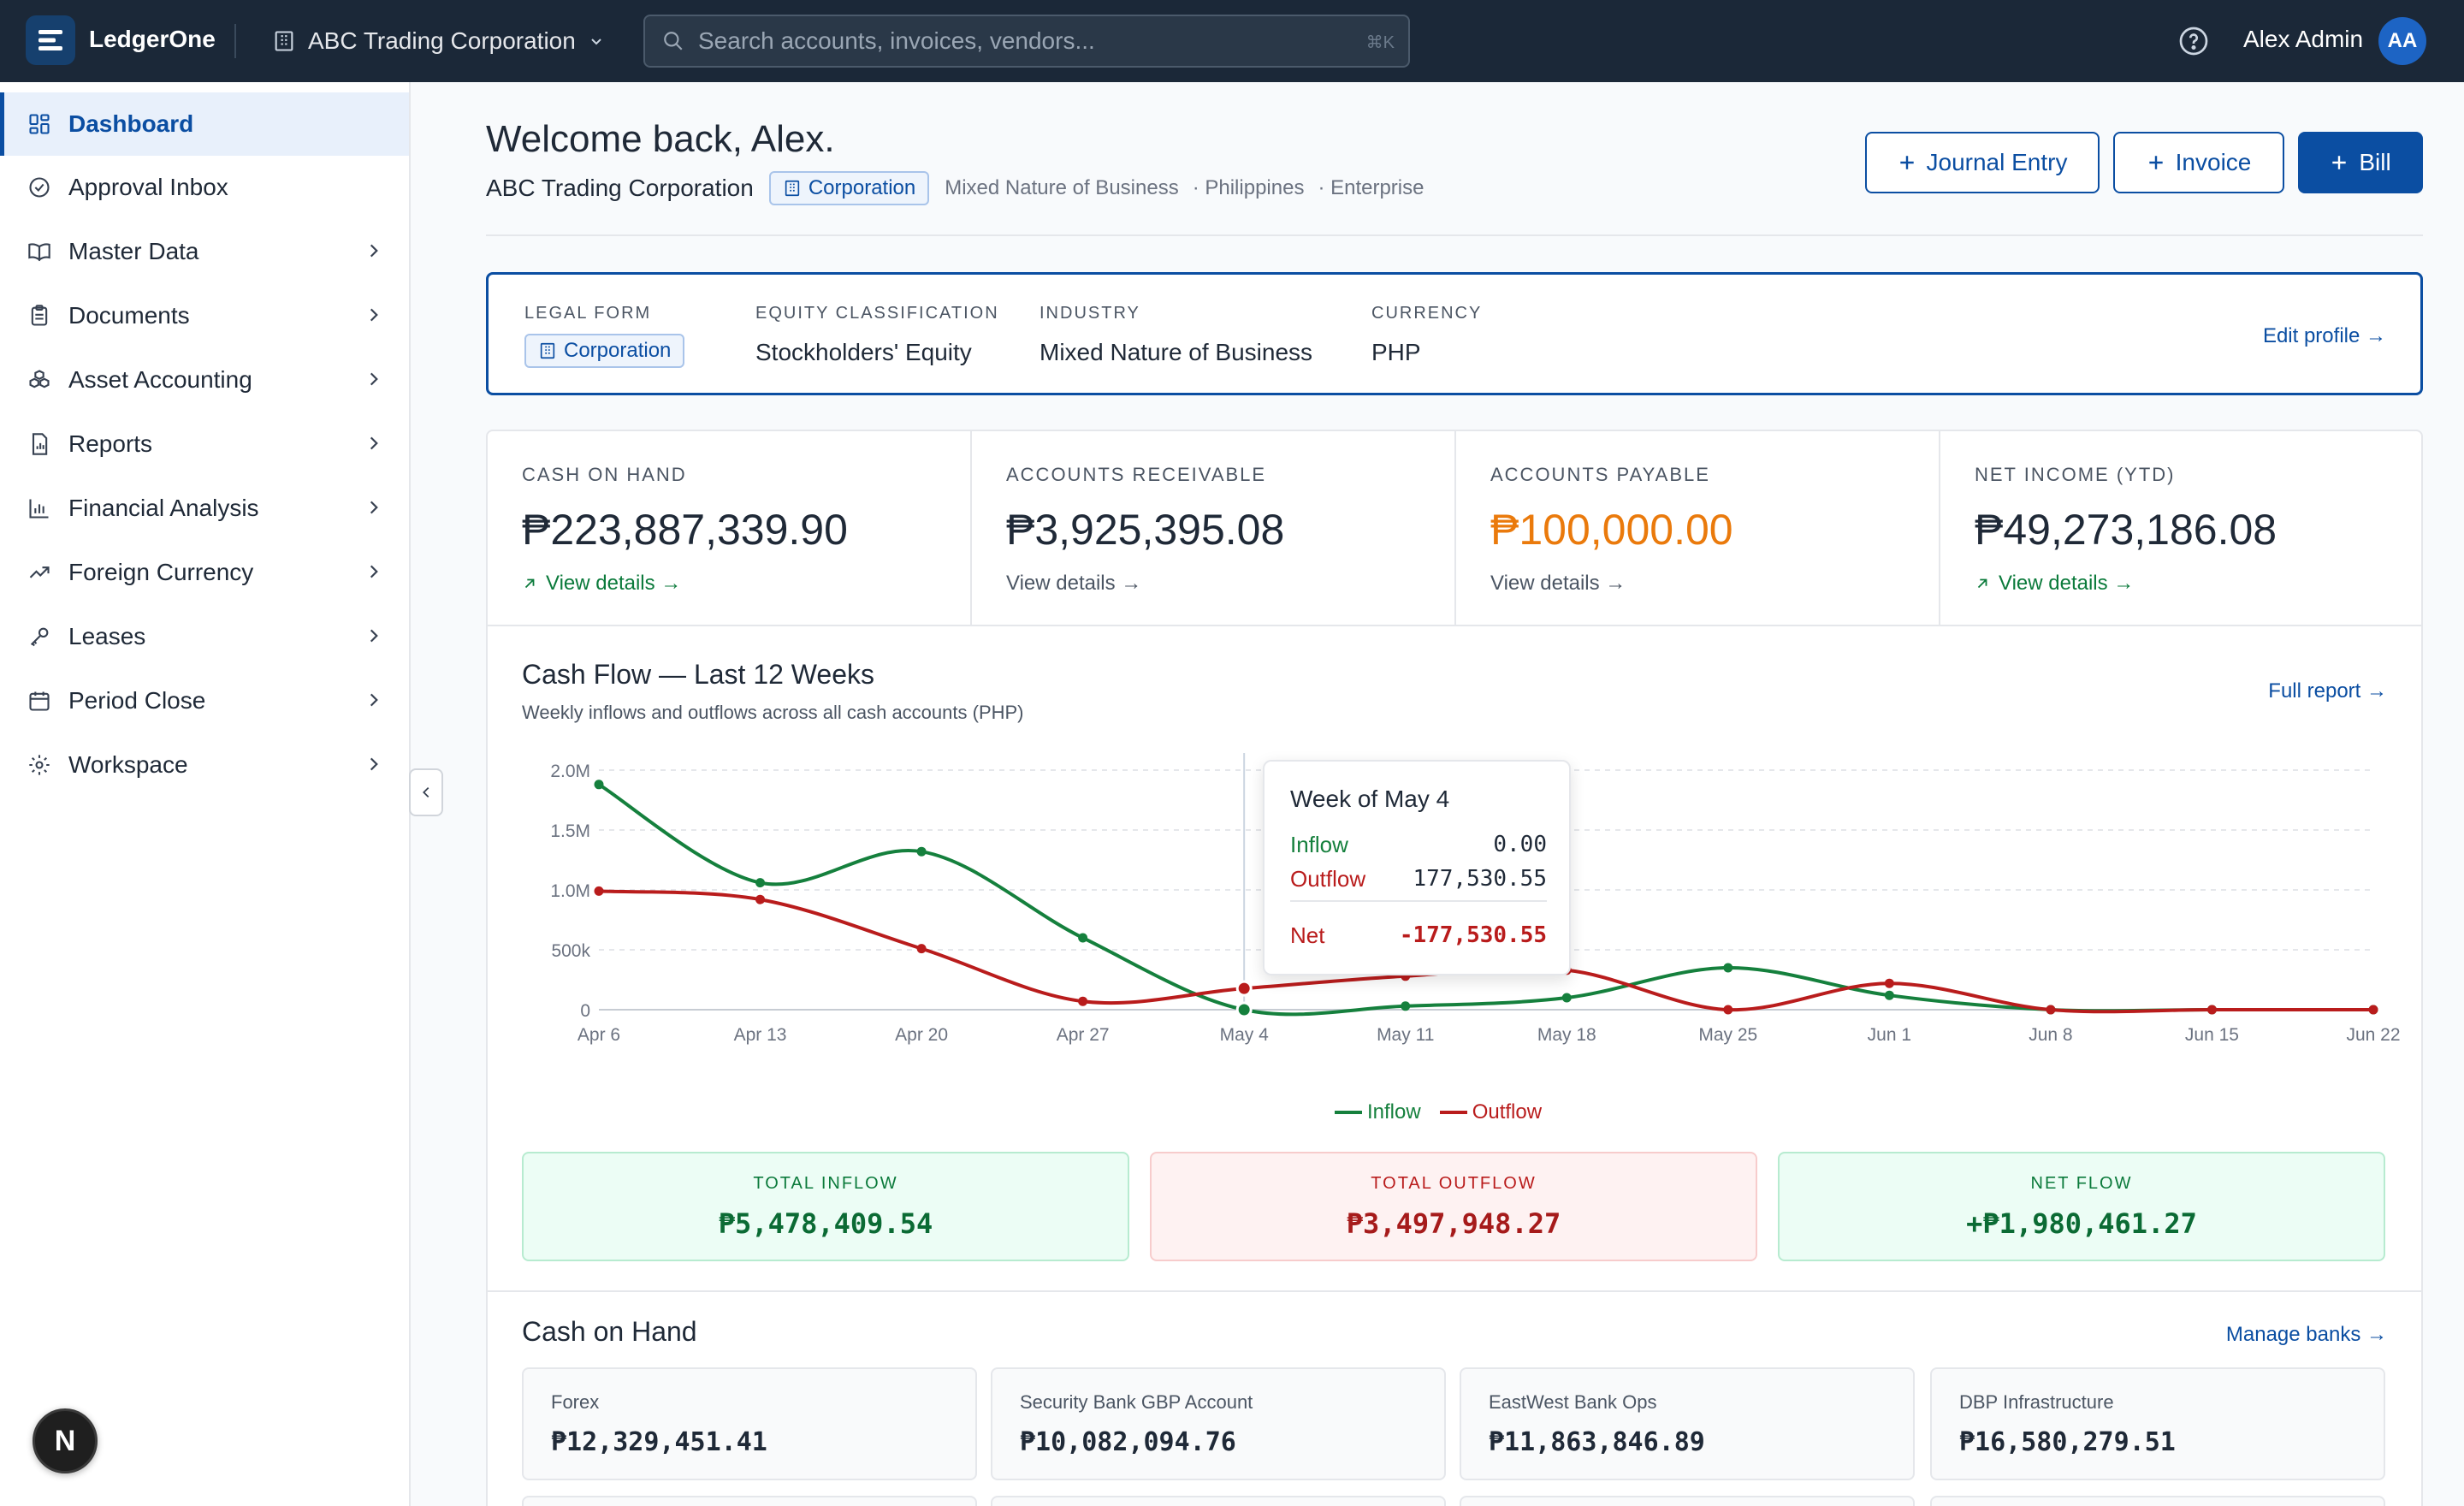 This screenshot has width=2464, height=1506. What do you see at coordinates (1218, 1423) in the screenshot?
I see `bank-card: Security Bank GBP Account ₱10,082,094.76` at bounding box center [1218, 1423].